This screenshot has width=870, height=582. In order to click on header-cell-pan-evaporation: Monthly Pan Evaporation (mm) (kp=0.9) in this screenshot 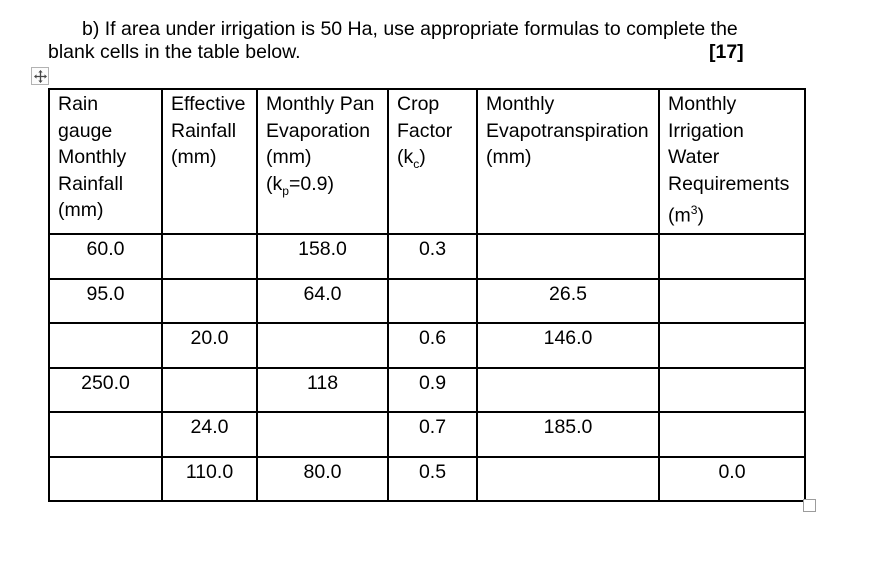, I will do `click(322, 161)`.